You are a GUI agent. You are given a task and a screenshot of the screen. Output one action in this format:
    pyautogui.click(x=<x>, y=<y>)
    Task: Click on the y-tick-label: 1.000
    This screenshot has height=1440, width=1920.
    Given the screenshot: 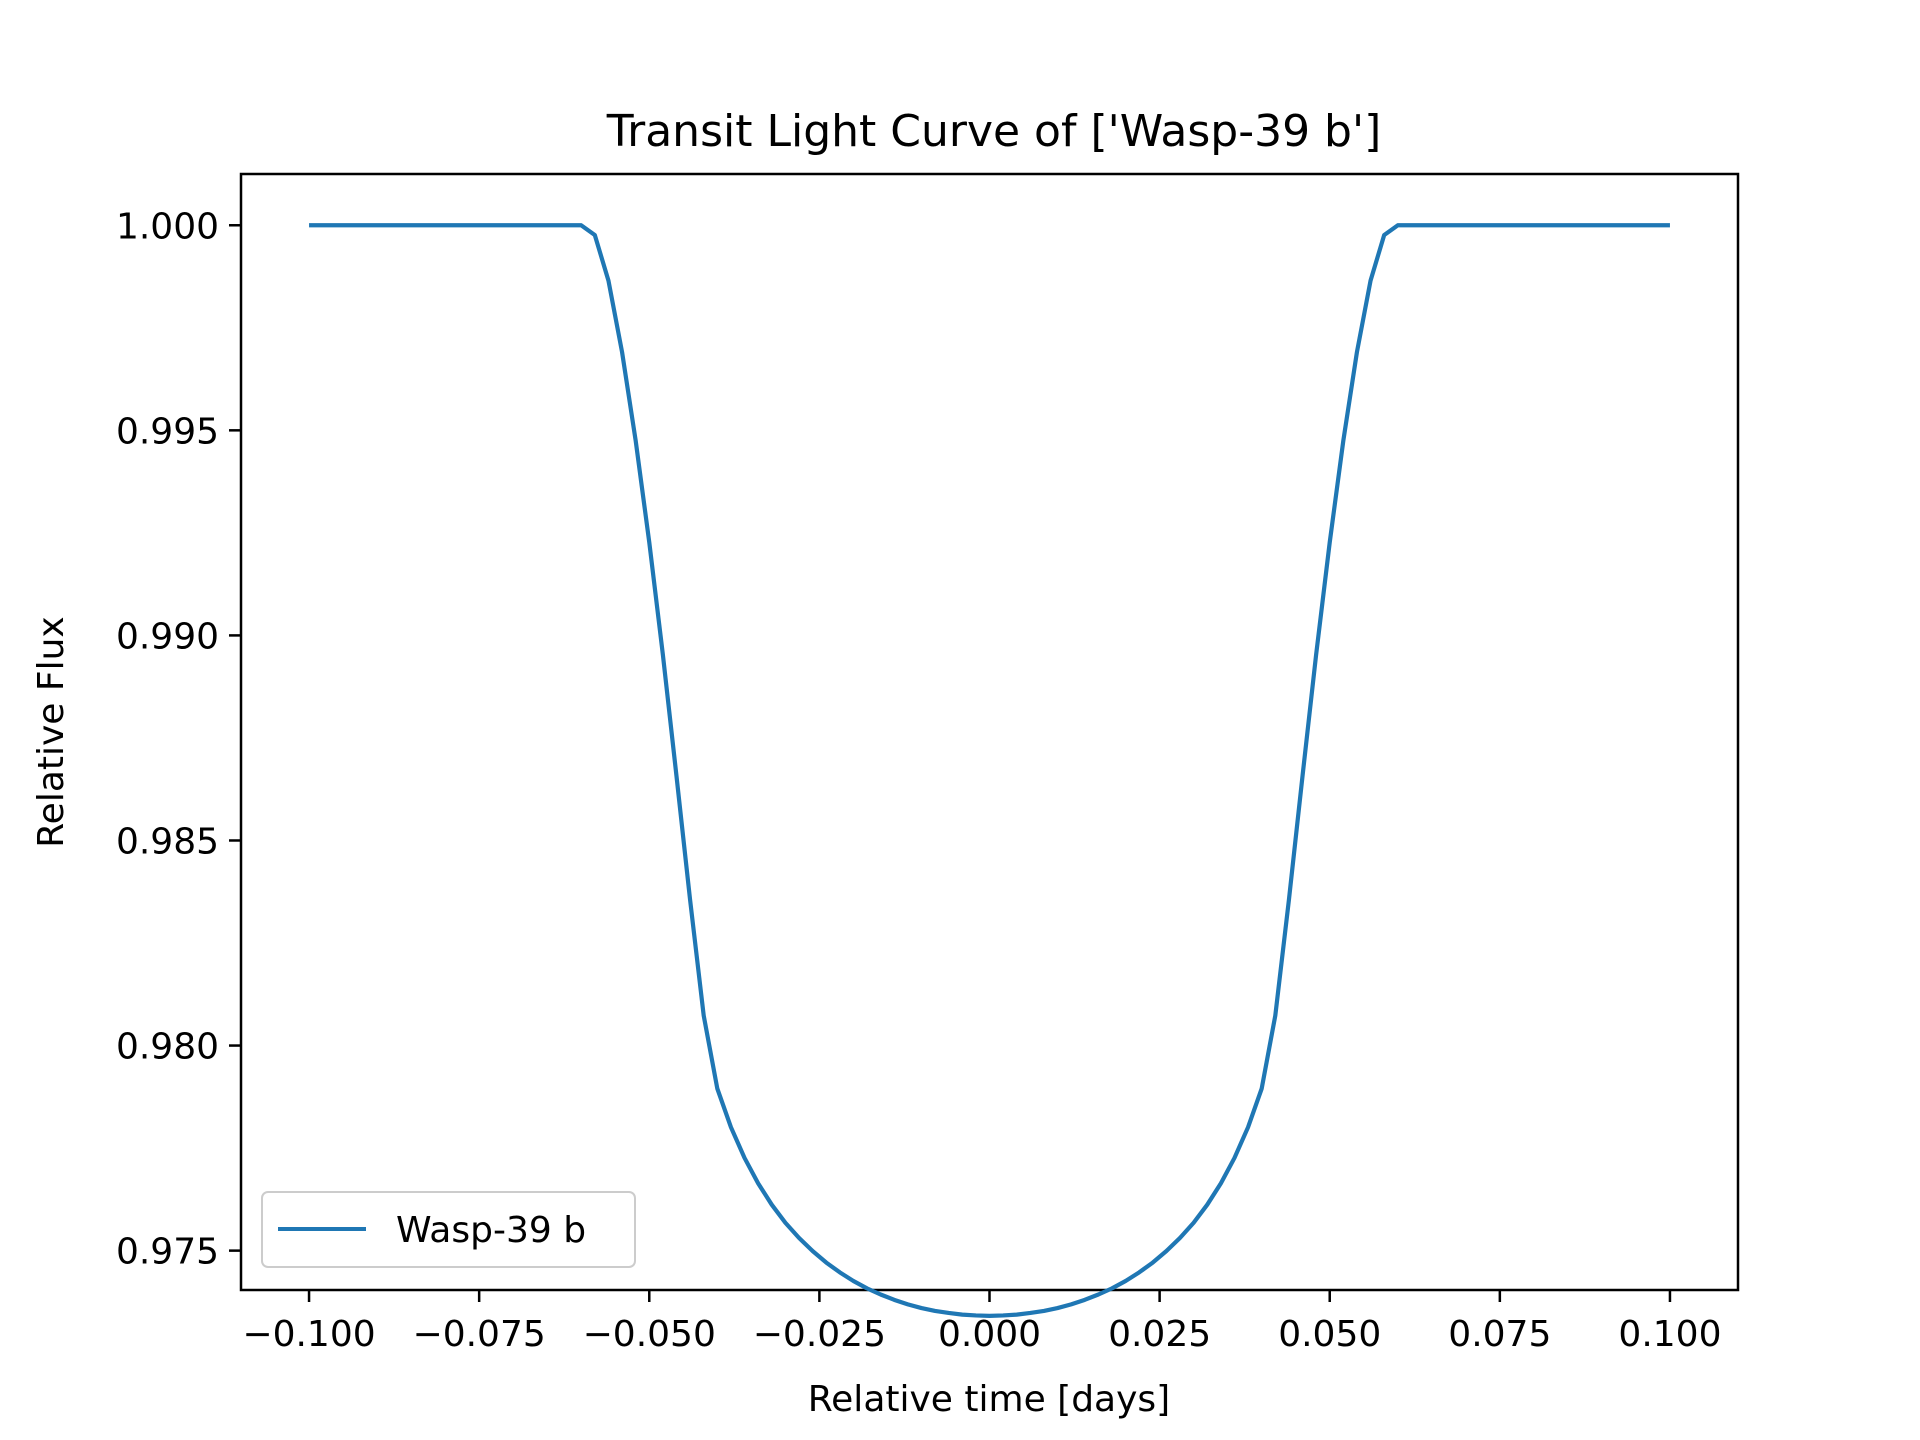 What is the action you would take?
    pyautogui.click(x=167, y=226)
    